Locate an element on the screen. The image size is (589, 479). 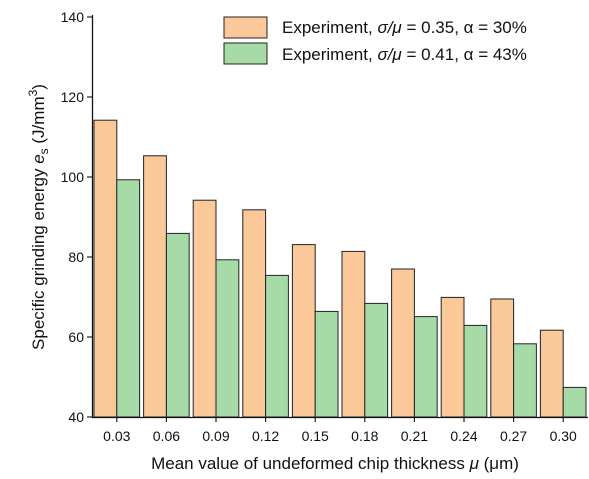
y-axis-title: Specific grinding energy es (J/mm3) is located at coordinates (38, 217).